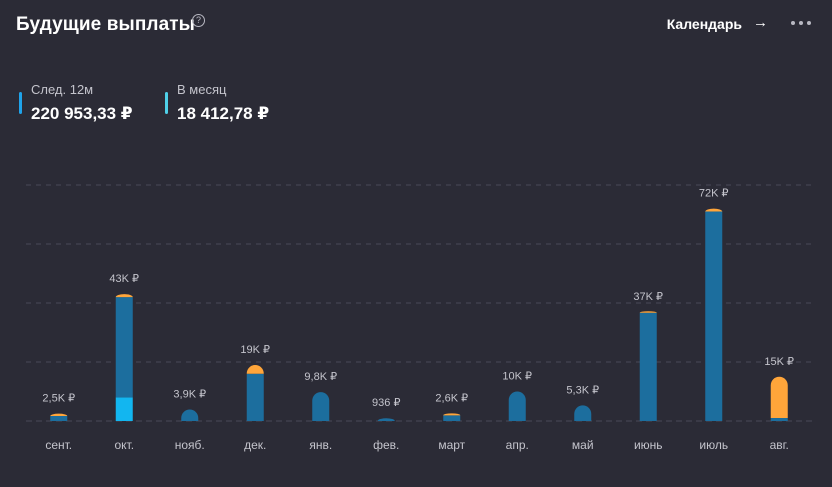  I want to click on x-tick-label: апр., so click(517, 445).